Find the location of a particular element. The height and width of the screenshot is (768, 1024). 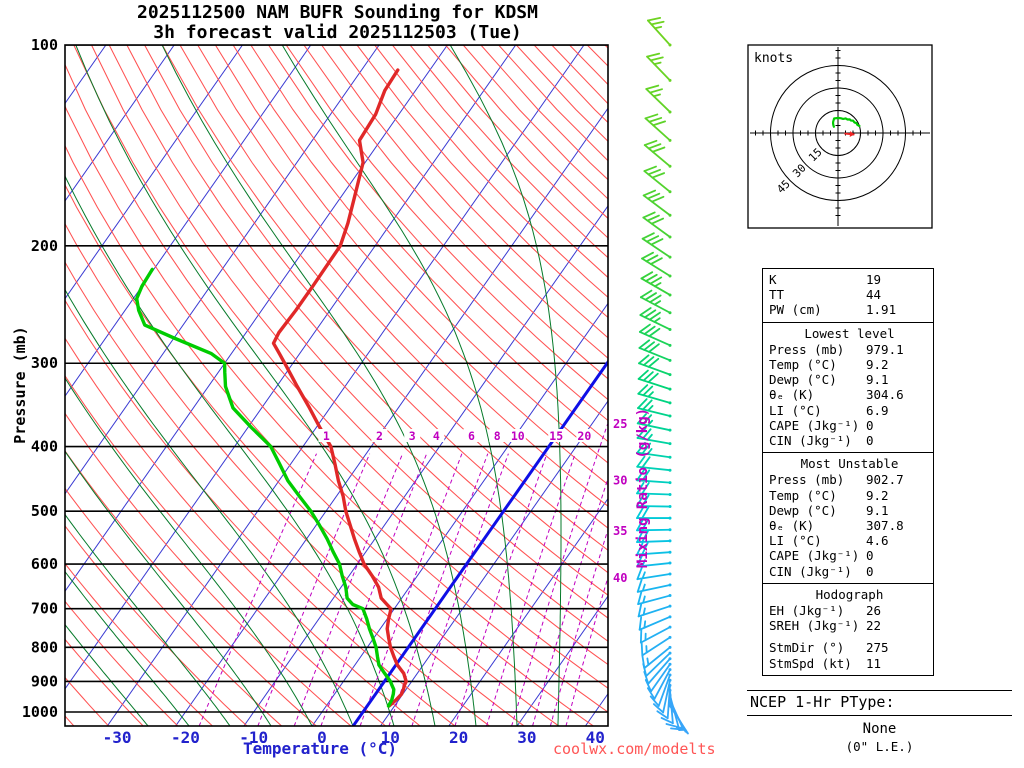

stat-label: K is located at coordinates (773, 279).